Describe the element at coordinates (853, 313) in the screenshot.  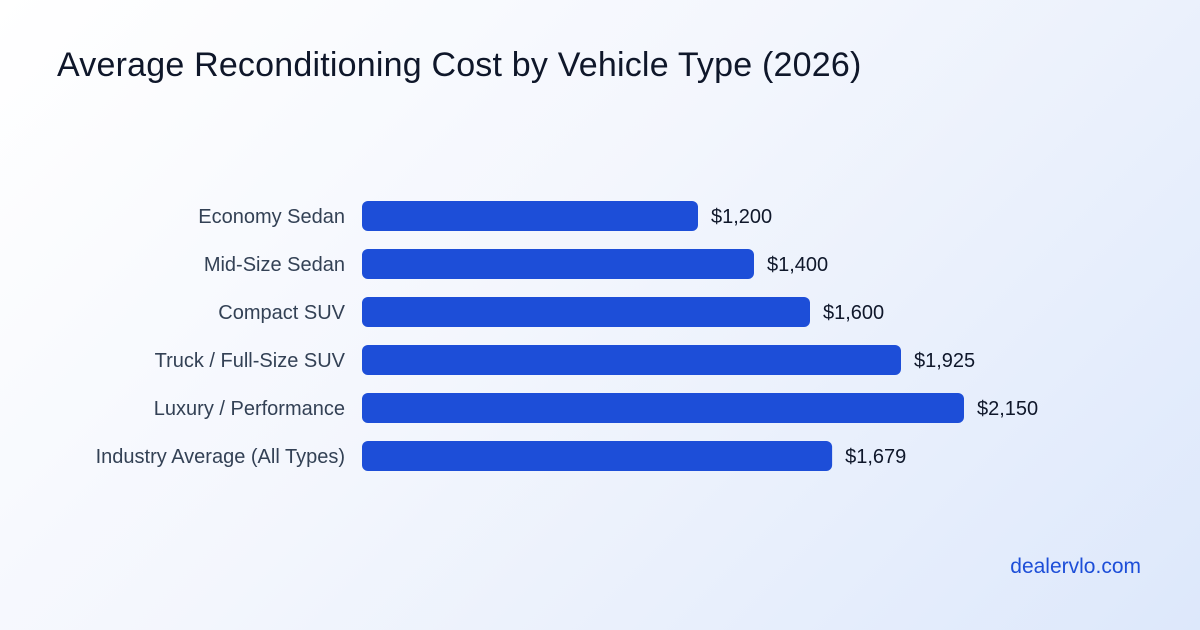
I see `value-label: $1,600` at that location.